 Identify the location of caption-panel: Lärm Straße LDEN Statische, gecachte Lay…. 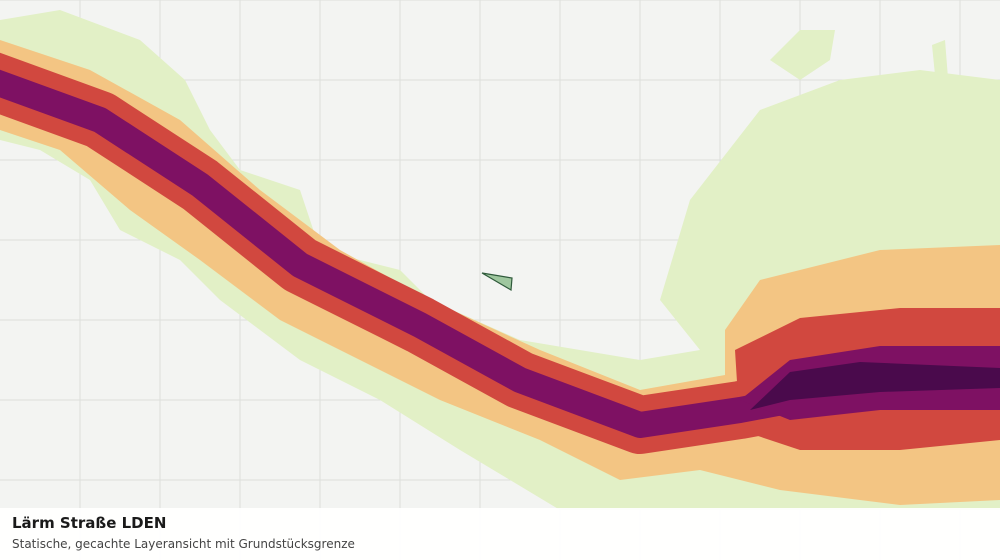
(500, 534).